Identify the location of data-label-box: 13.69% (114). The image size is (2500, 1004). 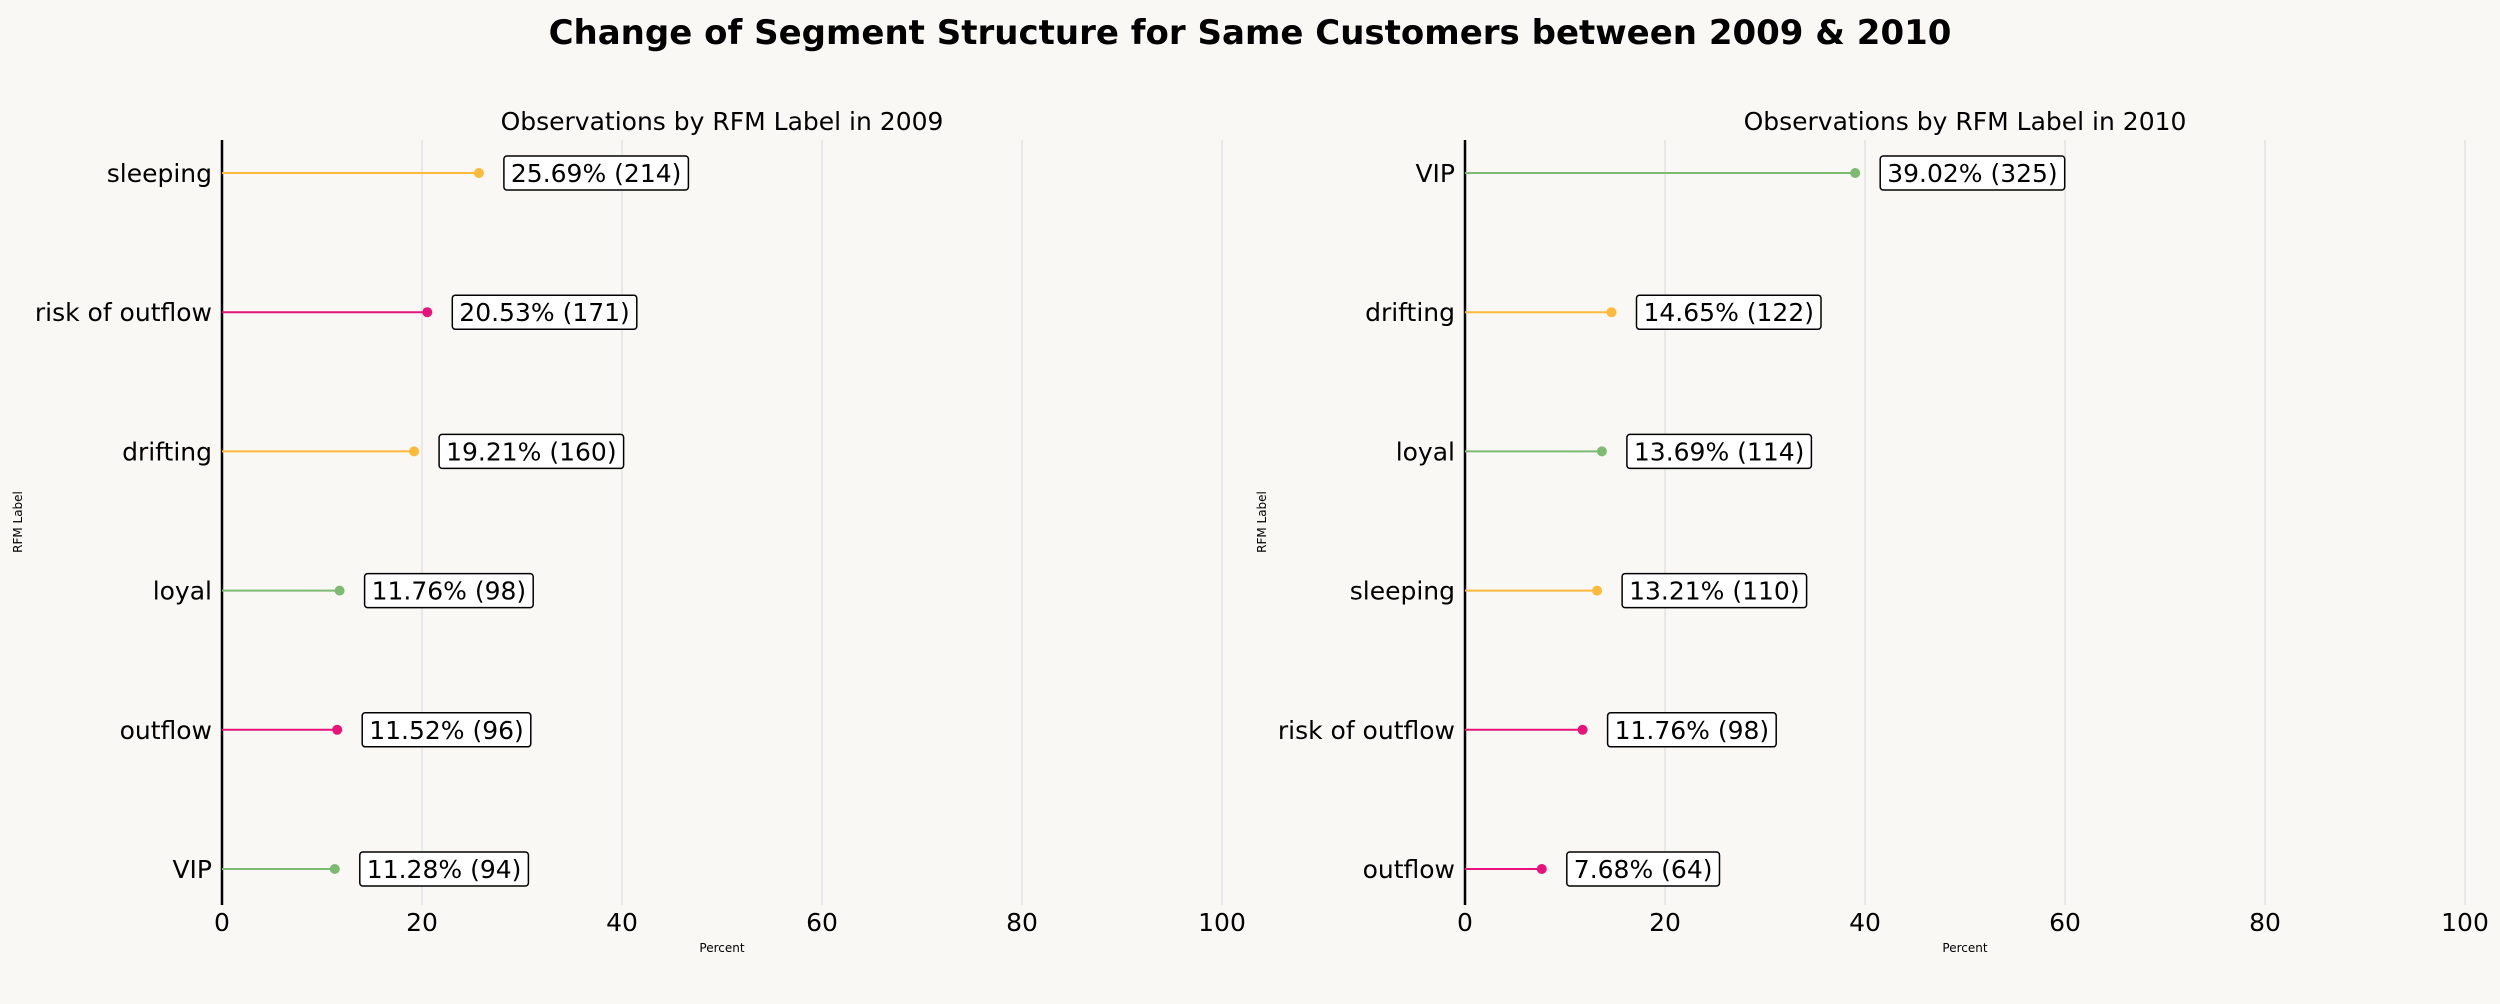
(1719, 451).